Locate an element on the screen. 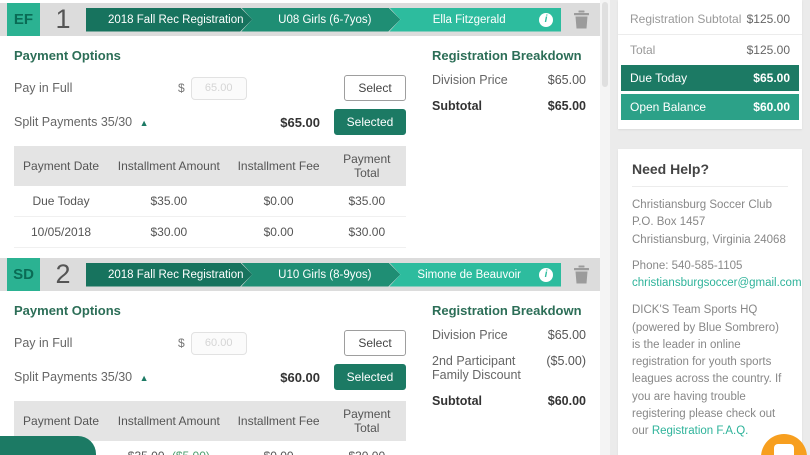 Image resolution: width=810 pixels, height=455 pixels. split-payments-row: Split Payments 35/30 ▲ $65.00 Selected is located at coordinates (210, 122).